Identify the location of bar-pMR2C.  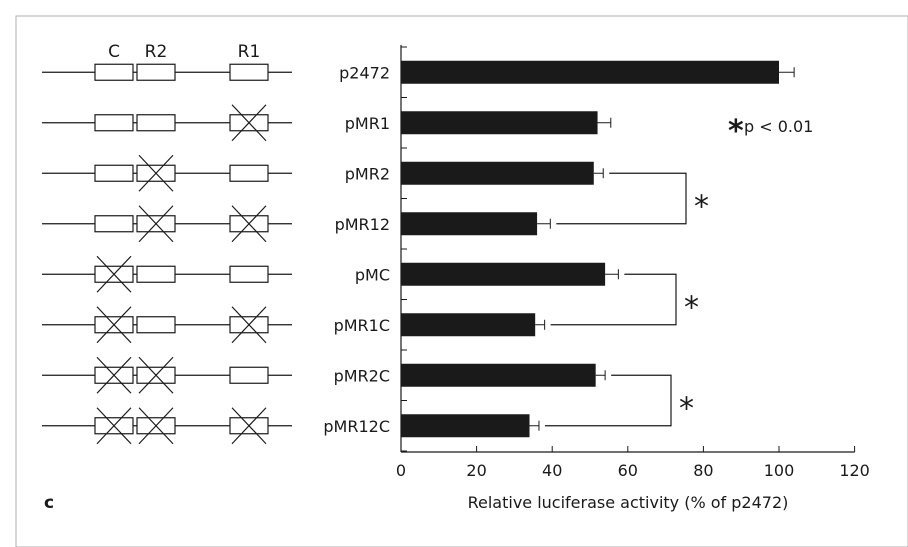
(498, 375).